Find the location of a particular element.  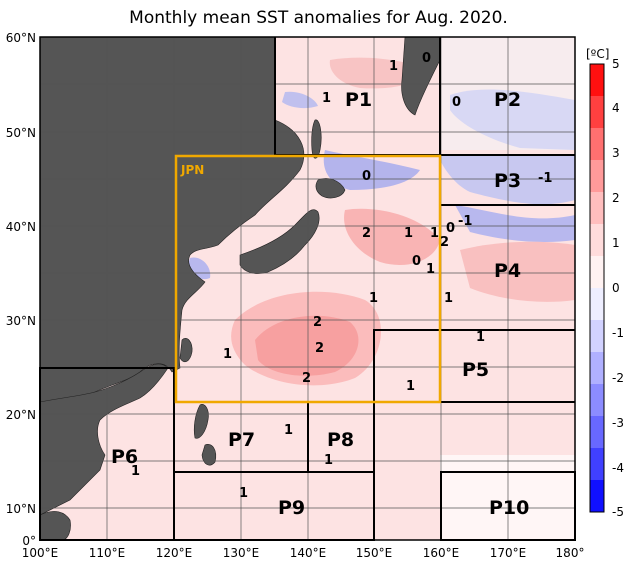

kamchatka is located at coordinates (421, 76).